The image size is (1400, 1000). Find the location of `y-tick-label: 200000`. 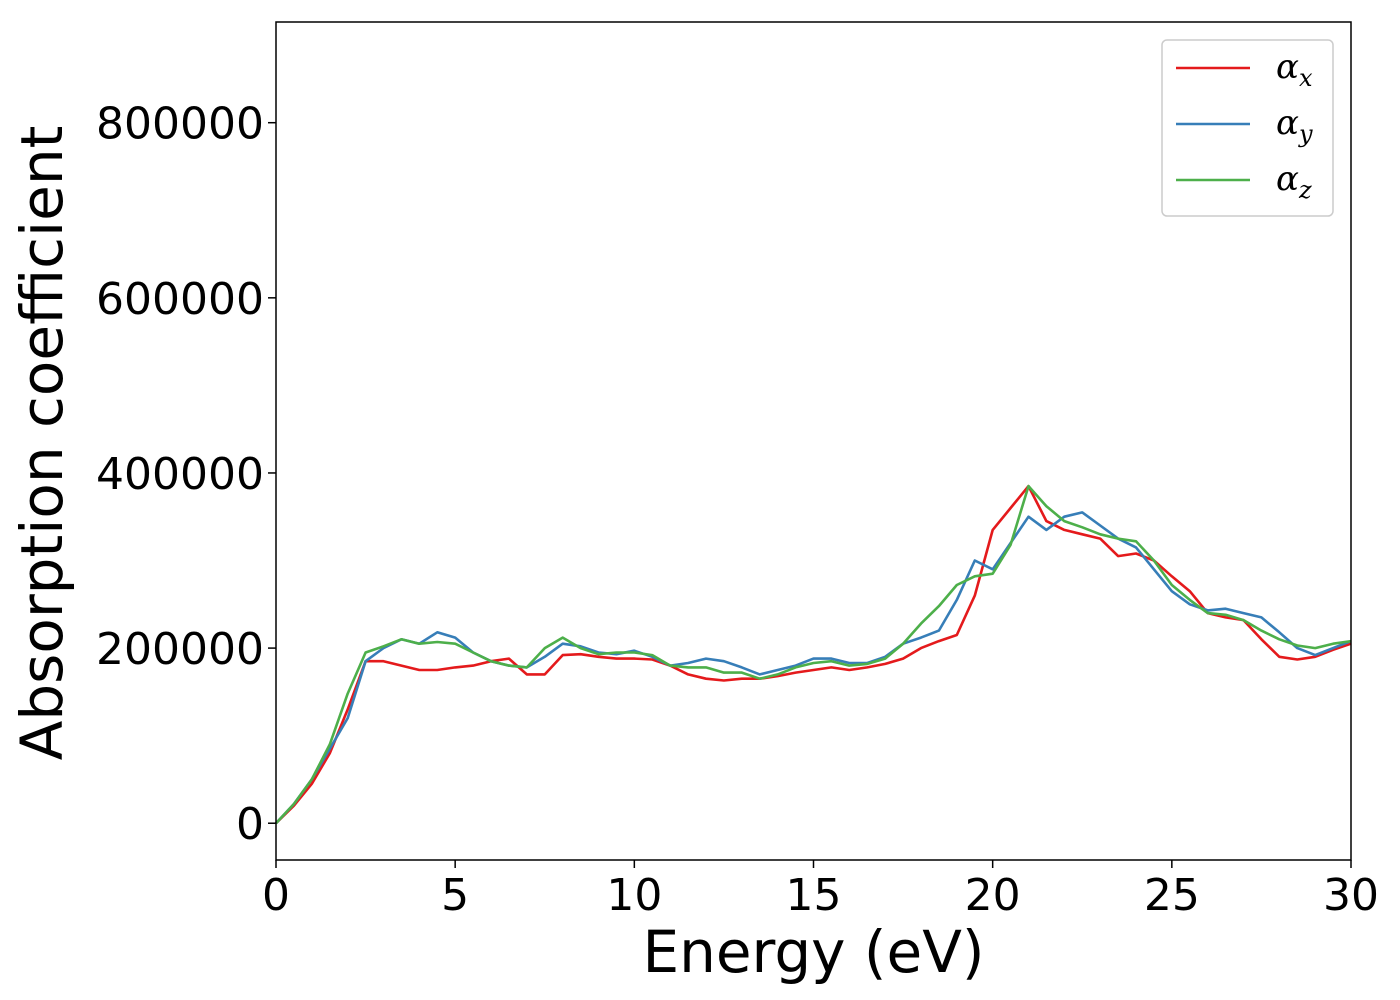

y-tick-label: 200000 is located at coordinates (180, 649).